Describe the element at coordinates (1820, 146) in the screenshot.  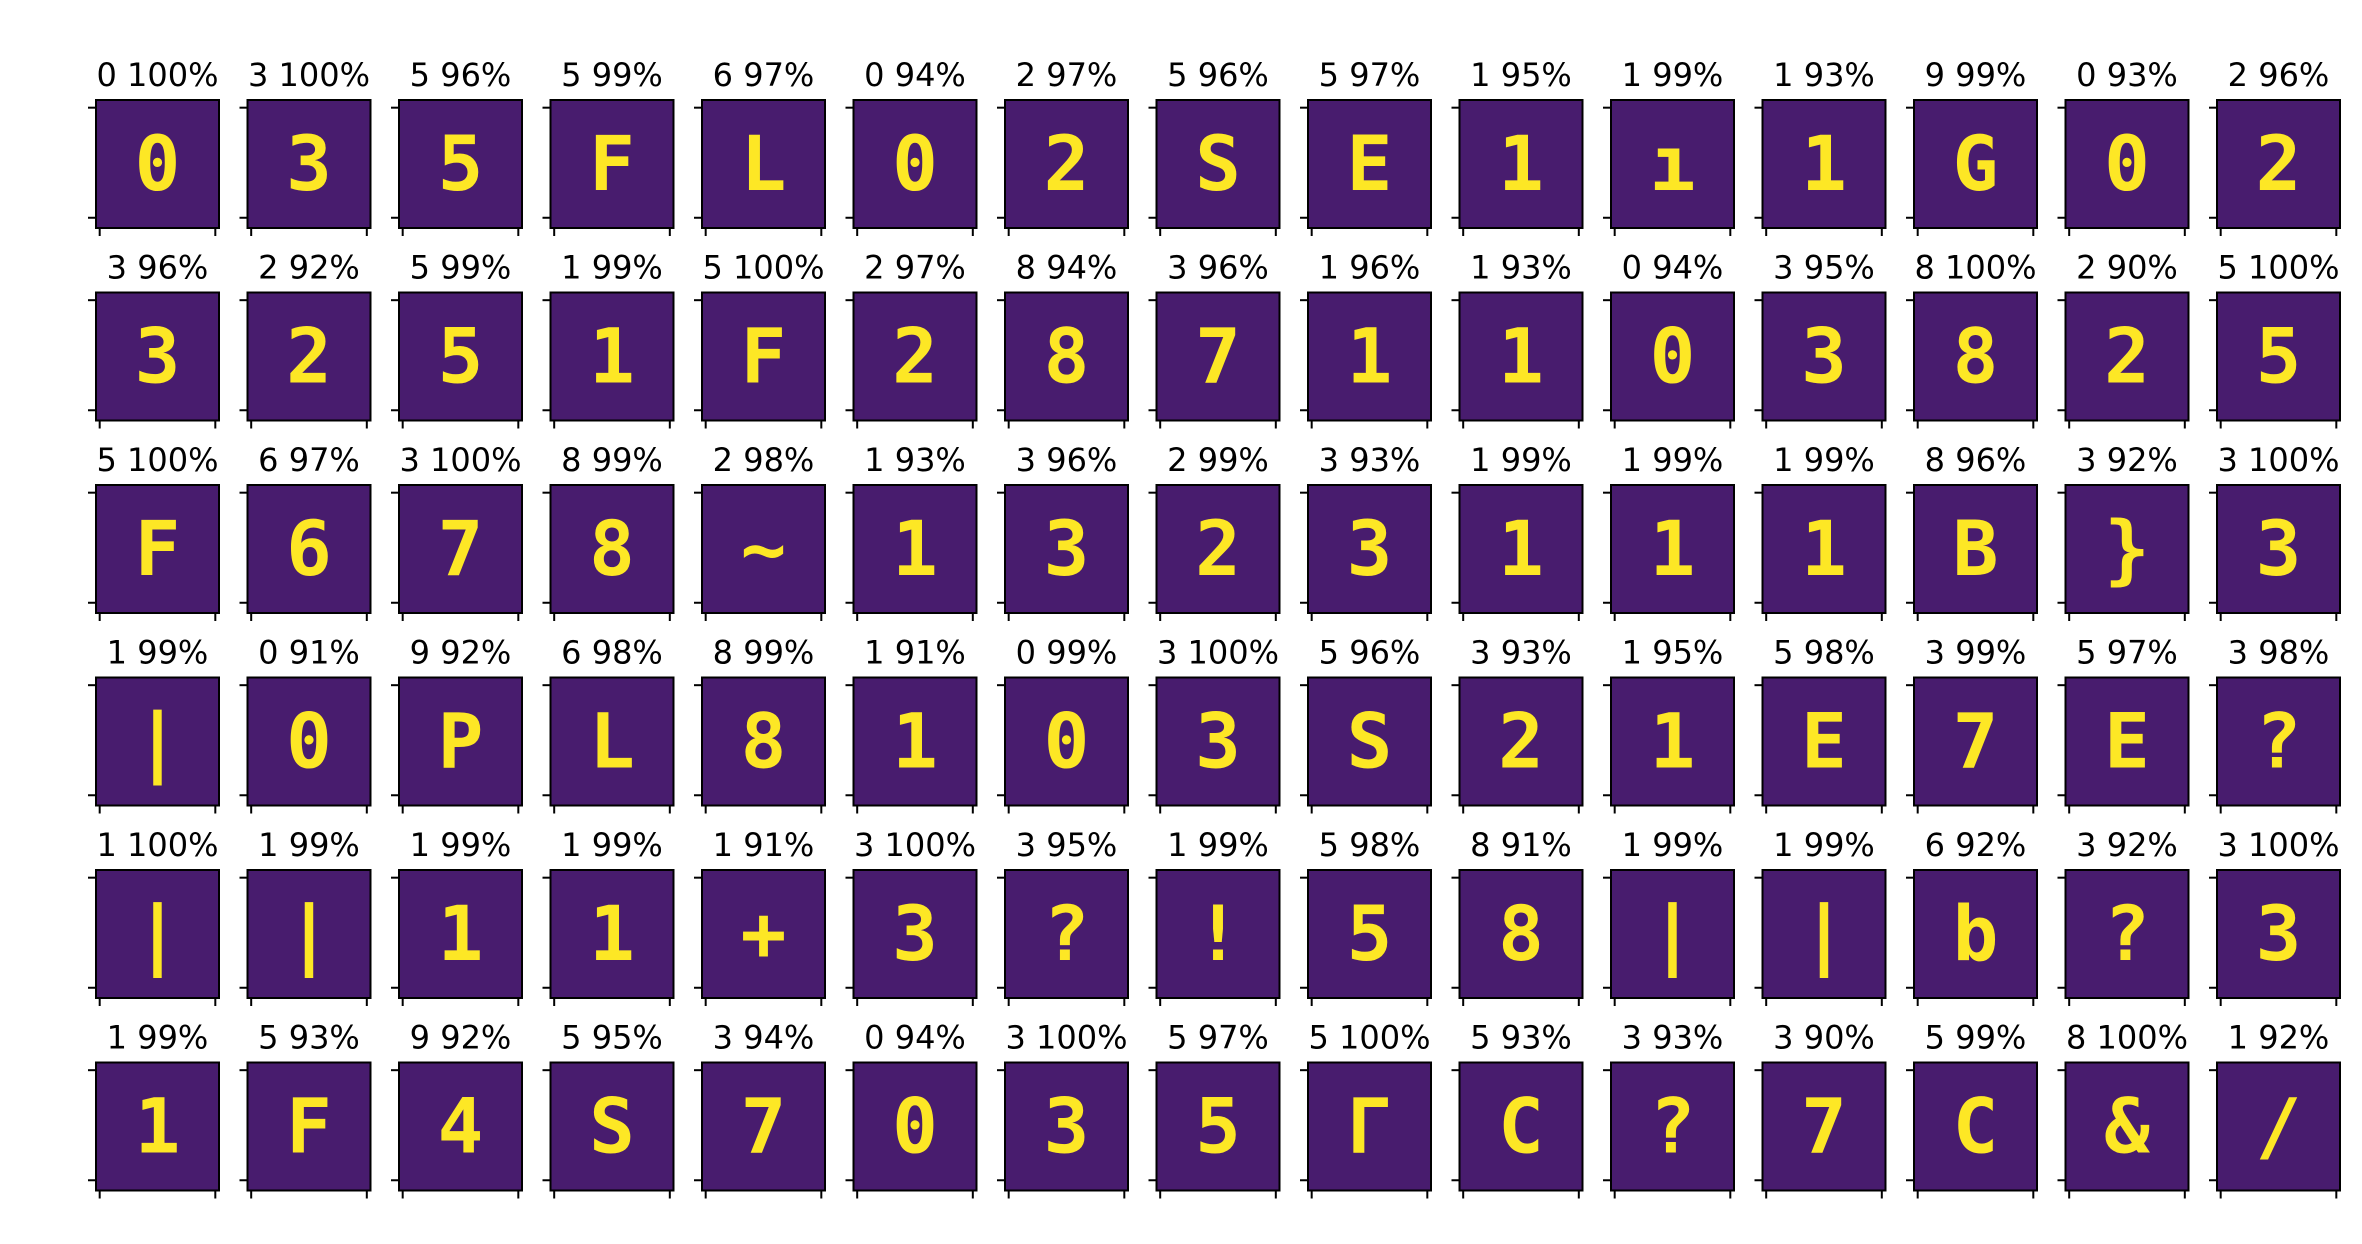
I see `panel-cell: 1 93% 1` at that location.